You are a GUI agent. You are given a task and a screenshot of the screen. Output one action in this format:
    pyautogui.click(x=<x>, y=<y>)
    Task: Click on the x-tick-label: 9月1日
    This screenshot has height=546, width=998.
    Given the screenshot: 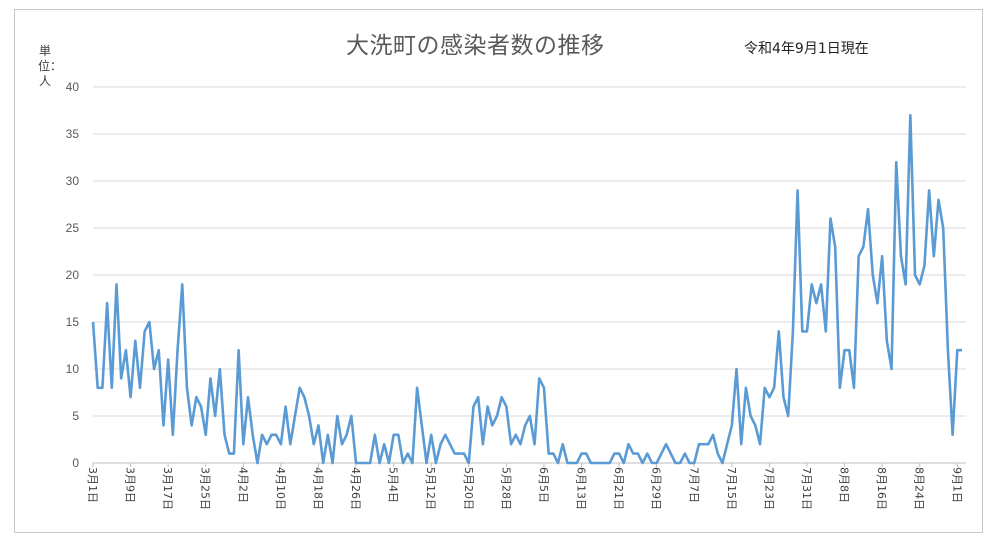 What is the action you would take?
    pyautogui.click(x=956, y=485)
    